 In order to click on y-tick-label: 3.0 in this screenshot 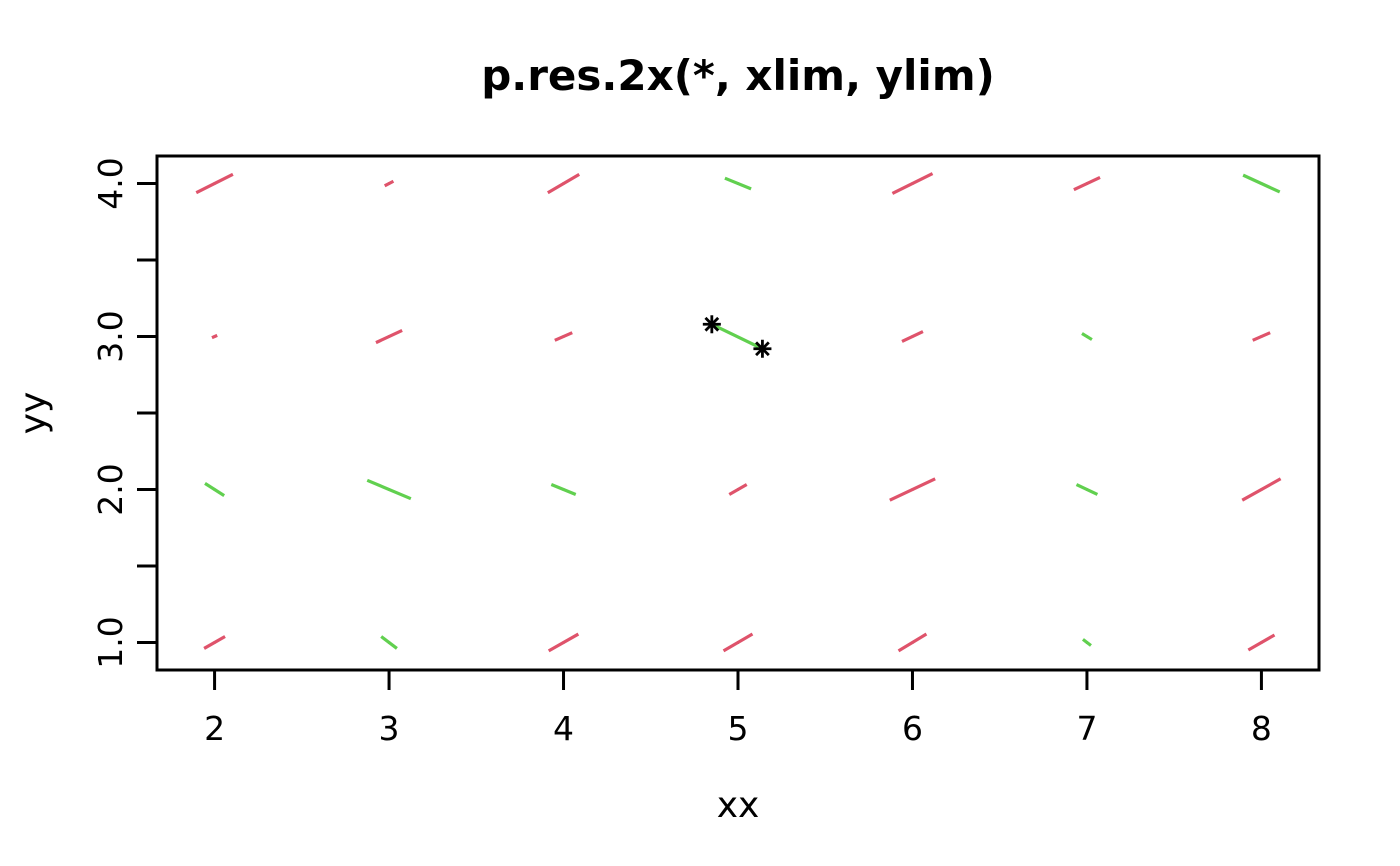, I will do `click(110, 336)`.